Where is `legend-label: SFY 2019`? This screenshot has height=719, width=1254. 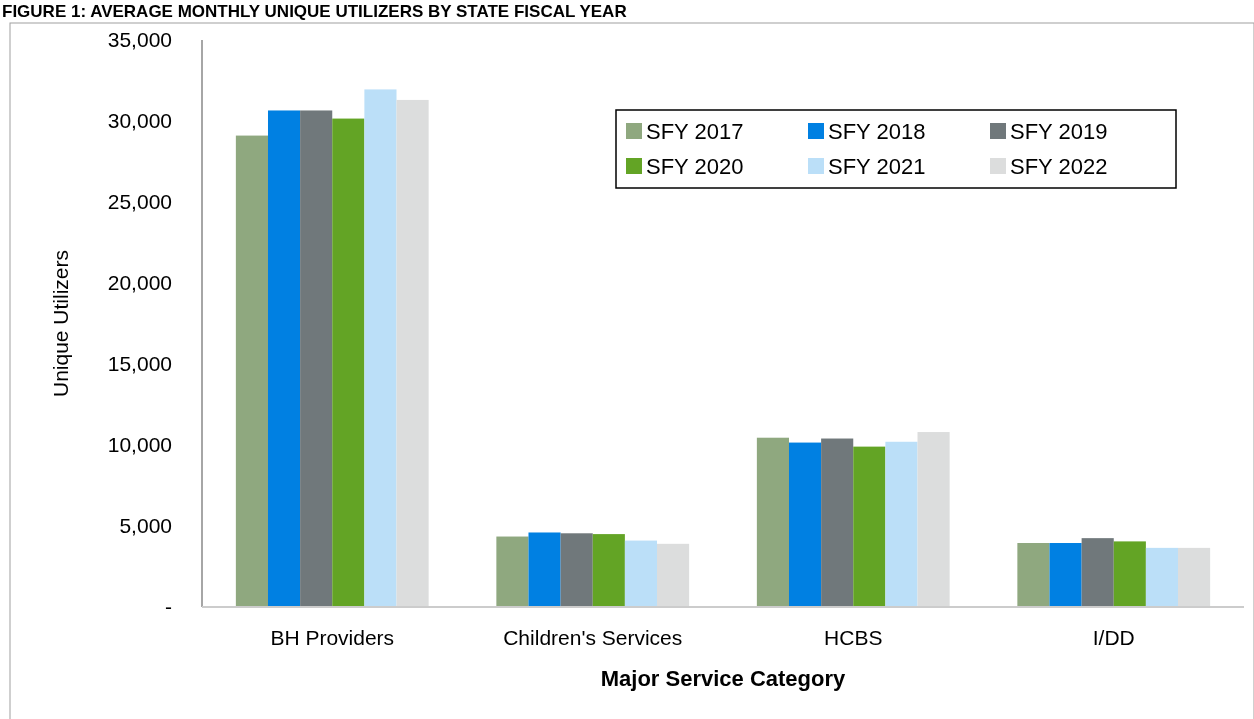 legend-label: SFY 2019 is located at coordinates (1059, 131).